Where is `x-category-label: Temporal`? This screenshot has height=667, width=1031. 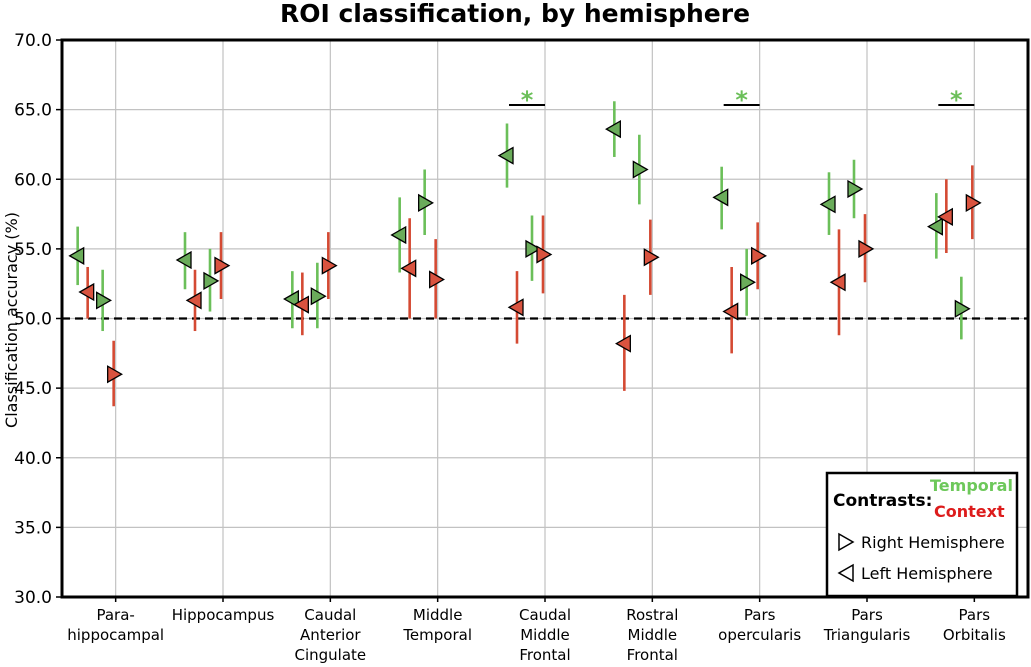 x-category-label: Temporal is located at coordinates (437, 635).